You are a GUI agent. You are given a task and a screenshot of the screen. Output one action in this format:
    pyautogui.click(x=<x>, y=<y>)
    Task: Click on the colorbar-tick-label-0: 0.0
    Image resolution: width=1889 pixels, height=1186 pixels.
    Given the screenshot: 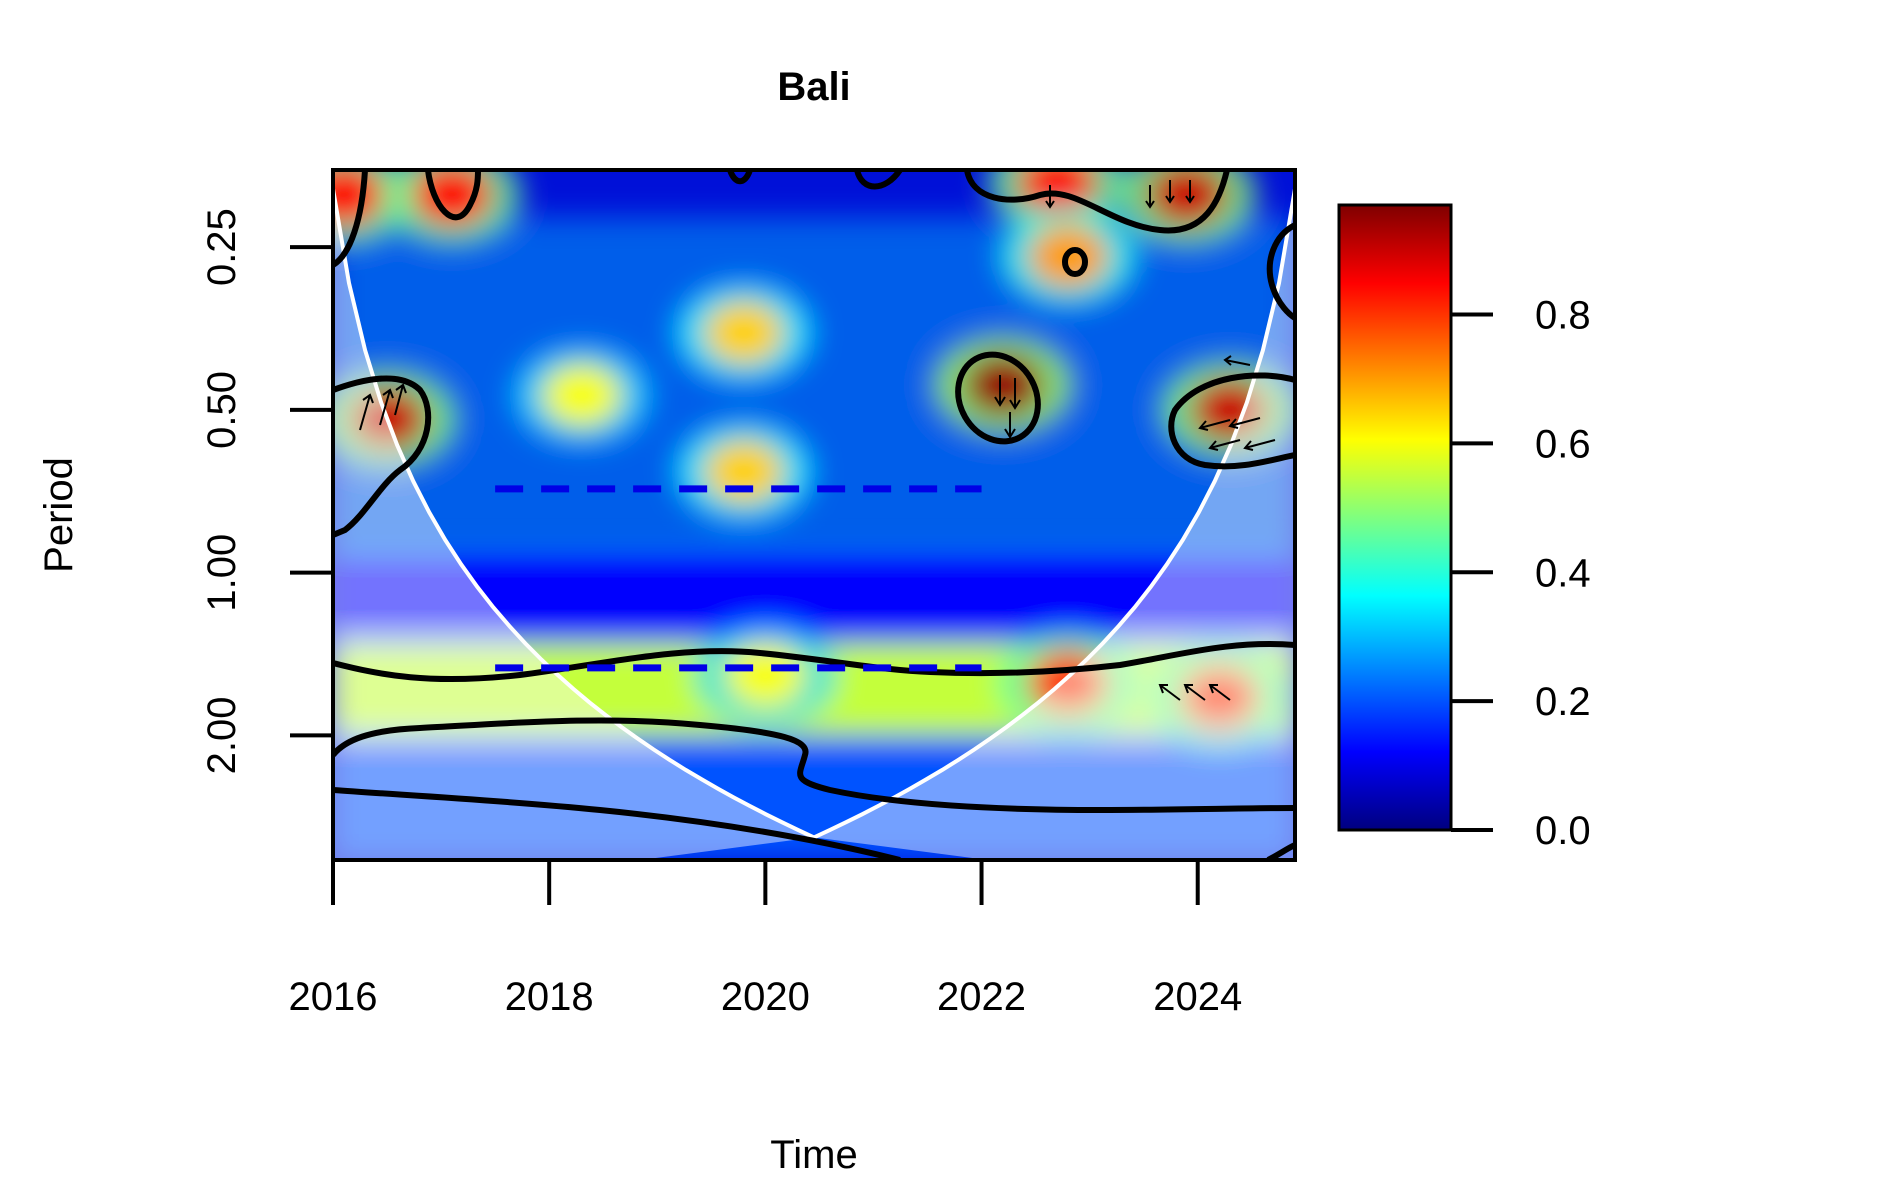 What is the action you would take?
    pyautogui.click(x=1563, y=831)
    